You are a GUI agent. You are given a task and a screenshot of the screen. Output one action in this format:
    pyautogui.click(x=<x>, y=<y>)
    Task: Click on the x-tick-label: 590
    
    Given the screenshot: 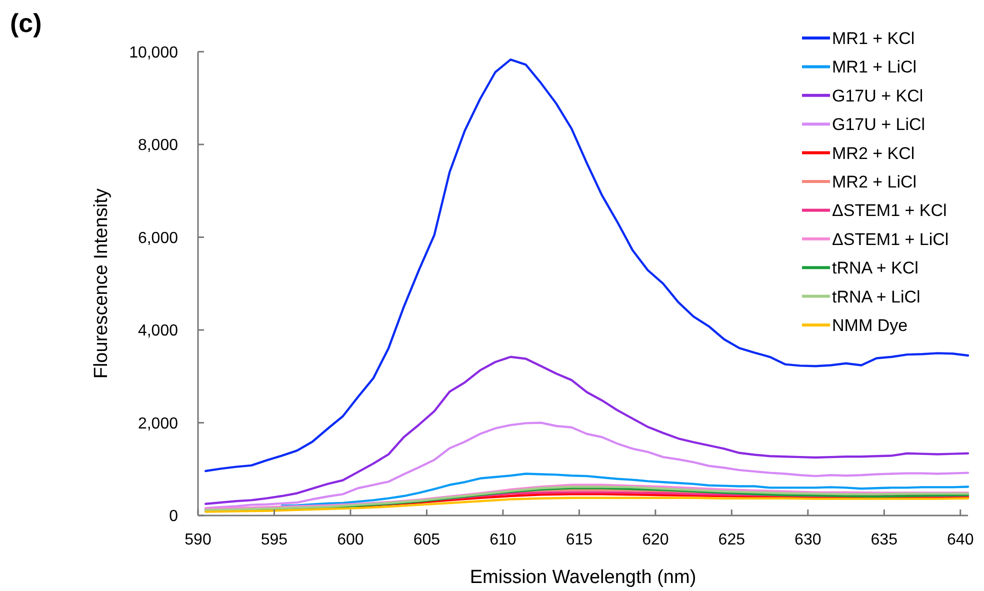 What is the action you would take?
    pyautogui.click(x=198, y=540)
    